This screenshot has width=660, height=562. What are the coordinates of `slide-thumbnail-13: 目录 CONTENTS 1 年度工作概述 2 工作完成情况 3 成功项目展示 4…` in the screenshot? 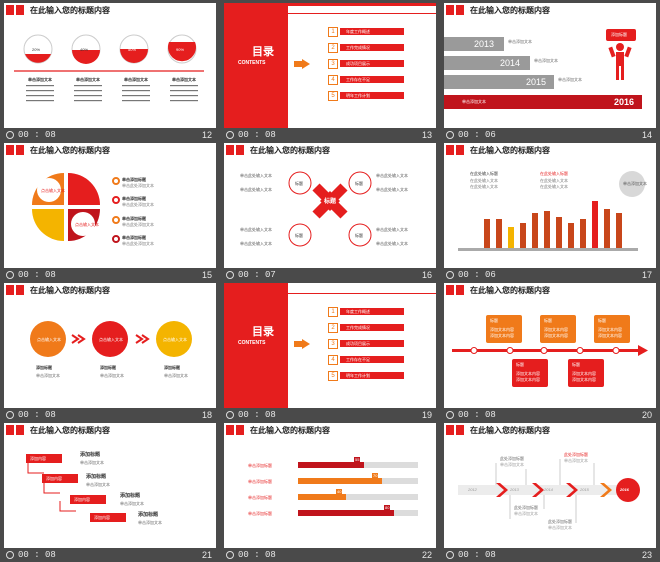 It's located at (330, 72).